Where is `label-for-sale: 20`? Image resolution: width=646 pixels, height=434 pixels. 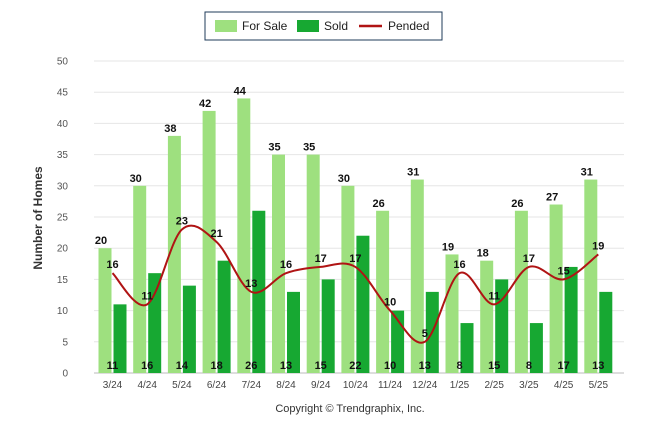
label-for-sale: 20 is located at coordinates (101, 241).